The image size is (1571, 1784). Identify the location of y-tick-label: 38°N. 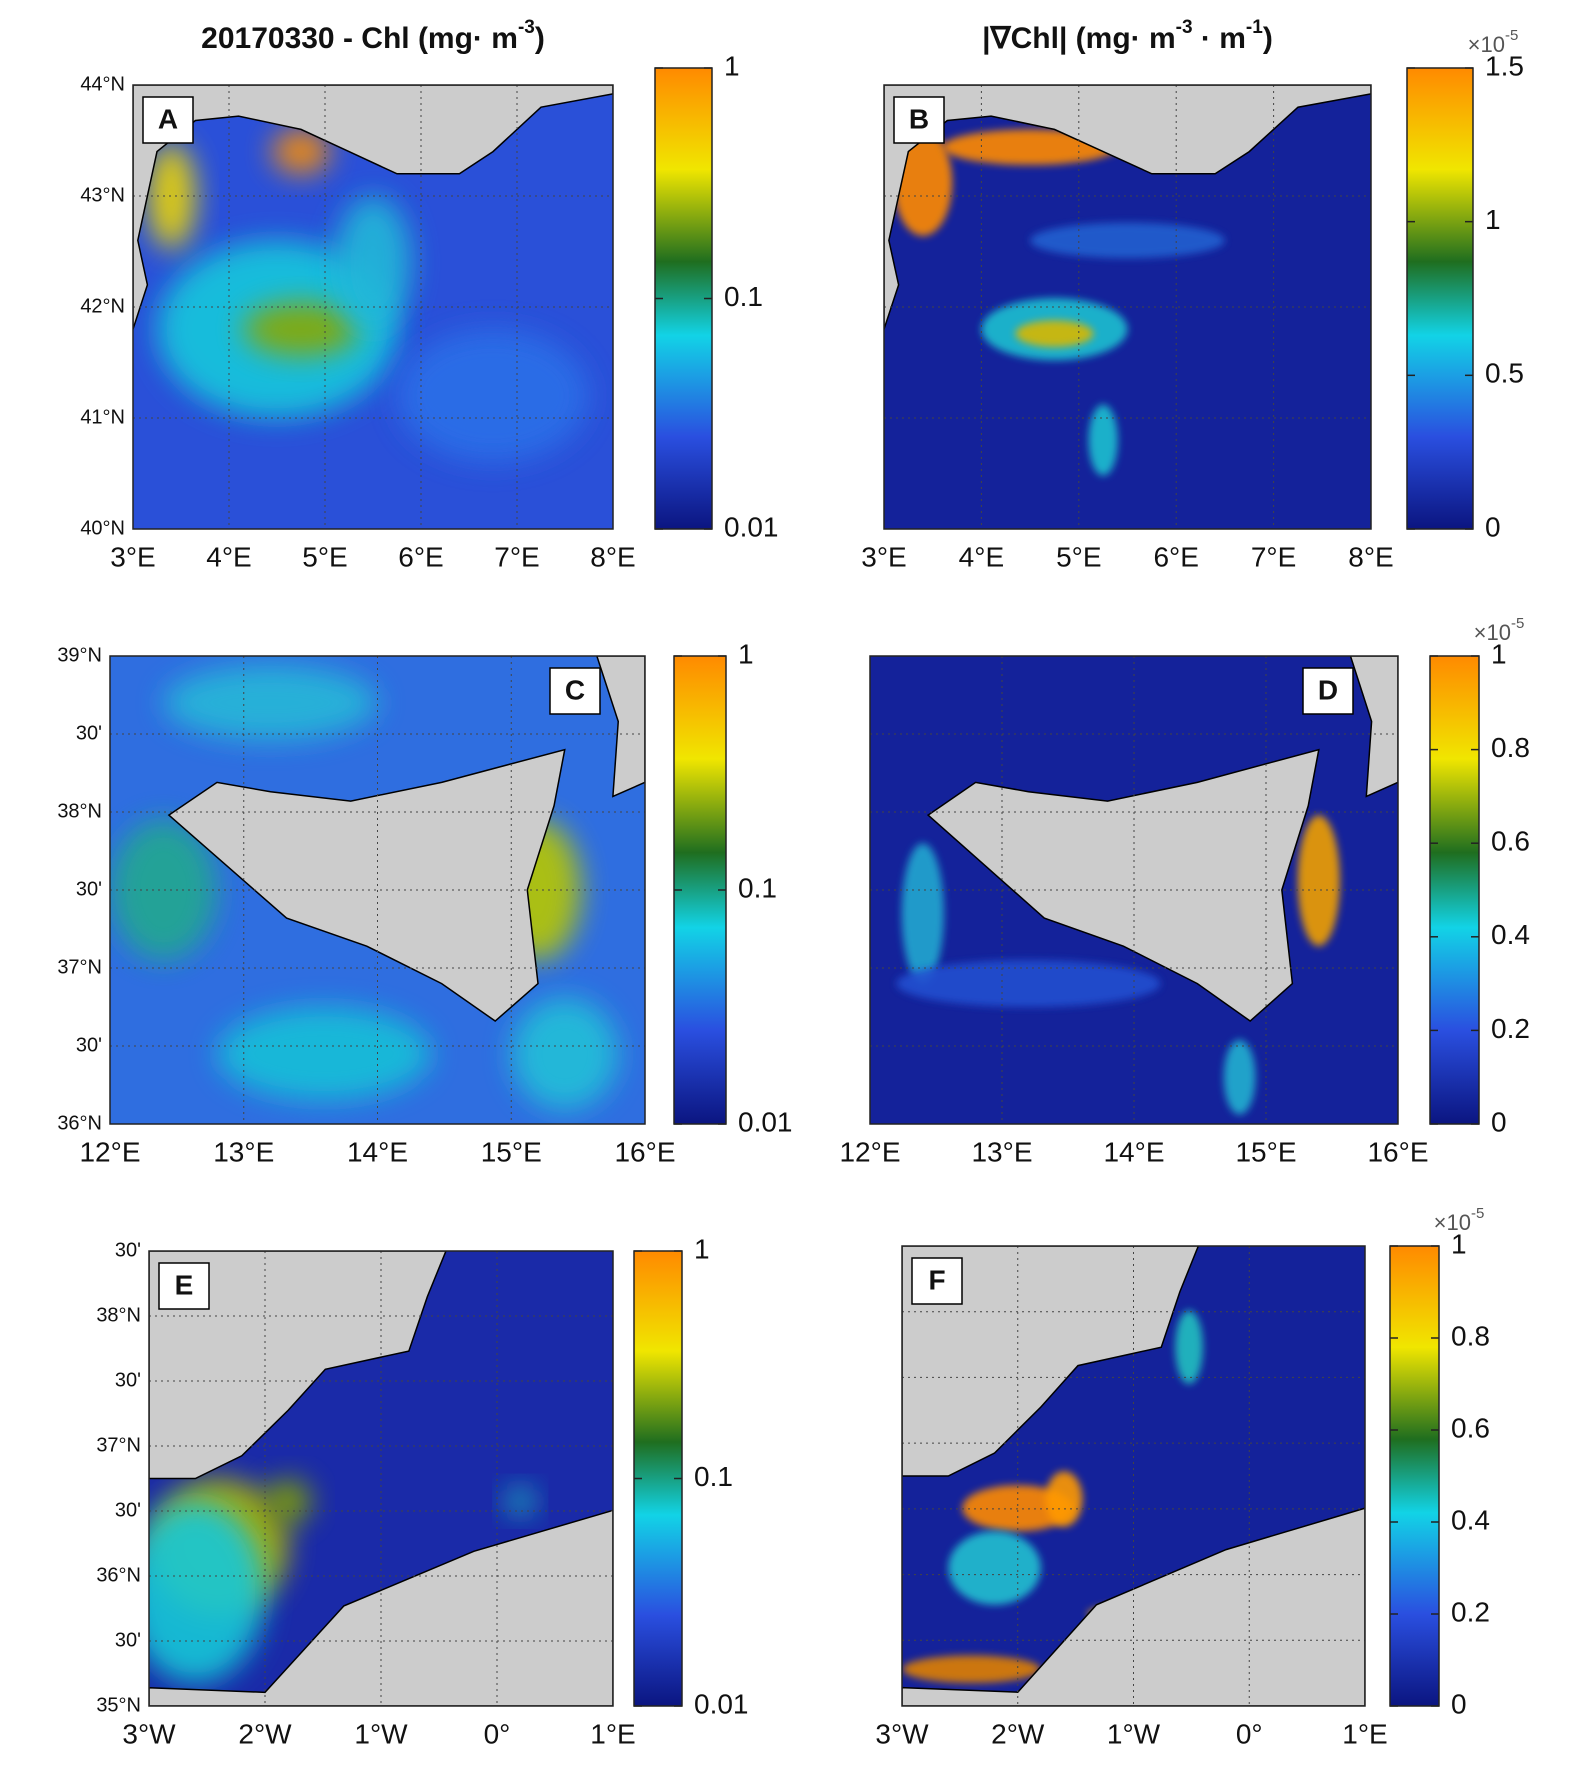
(118, 1315).